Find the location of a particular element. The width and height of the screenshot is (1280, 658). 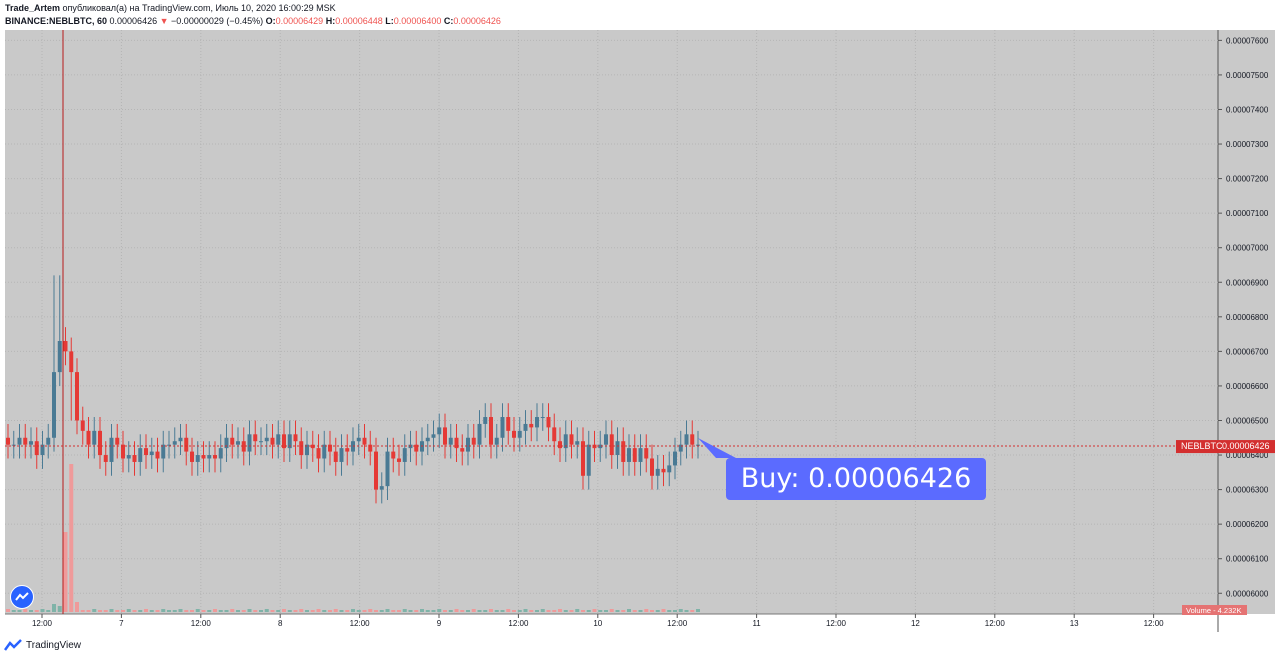

price-tag is located at coordinates (1225, 447).